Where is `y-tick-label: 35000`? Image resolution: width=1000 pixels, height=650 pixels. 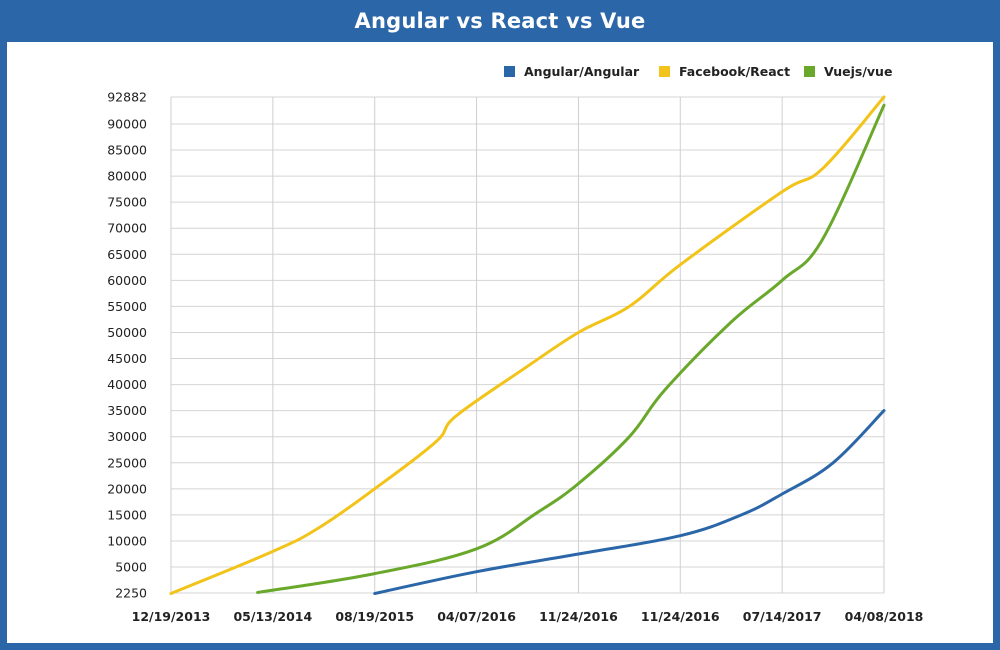
y-tick-label: 35000 is located at coordinates (127, 410).